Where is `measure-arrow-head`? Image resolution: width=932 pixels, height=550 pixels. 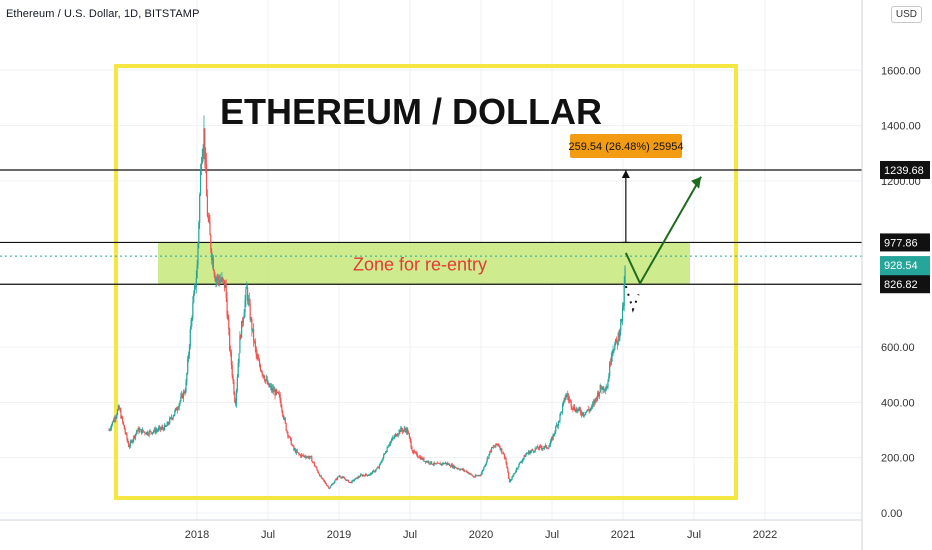 measure-arrow-head is located at coordinates (625, 173).